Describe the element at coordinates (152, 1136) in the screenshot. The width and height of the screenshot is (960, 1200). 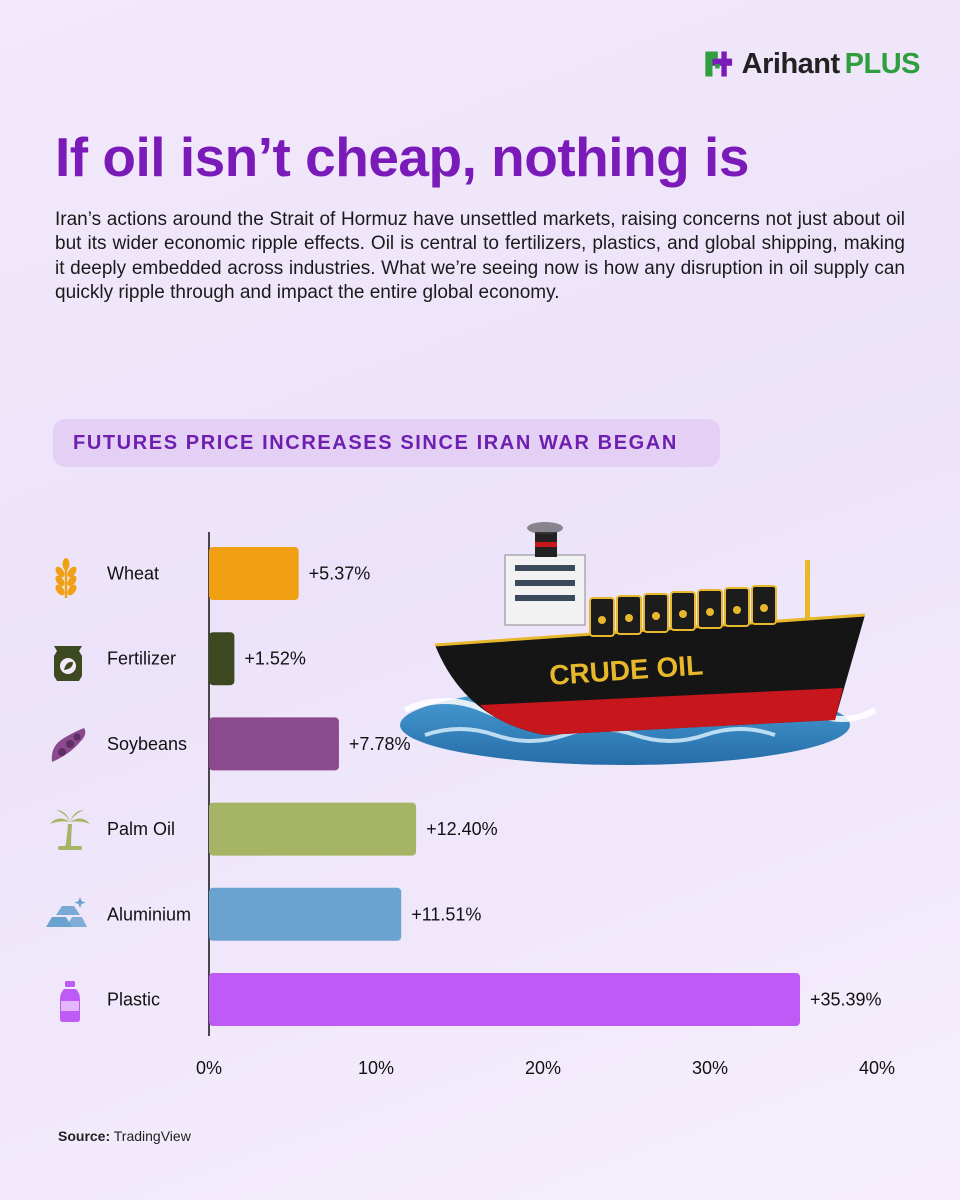
I see `source-value: TradingView` at that location.